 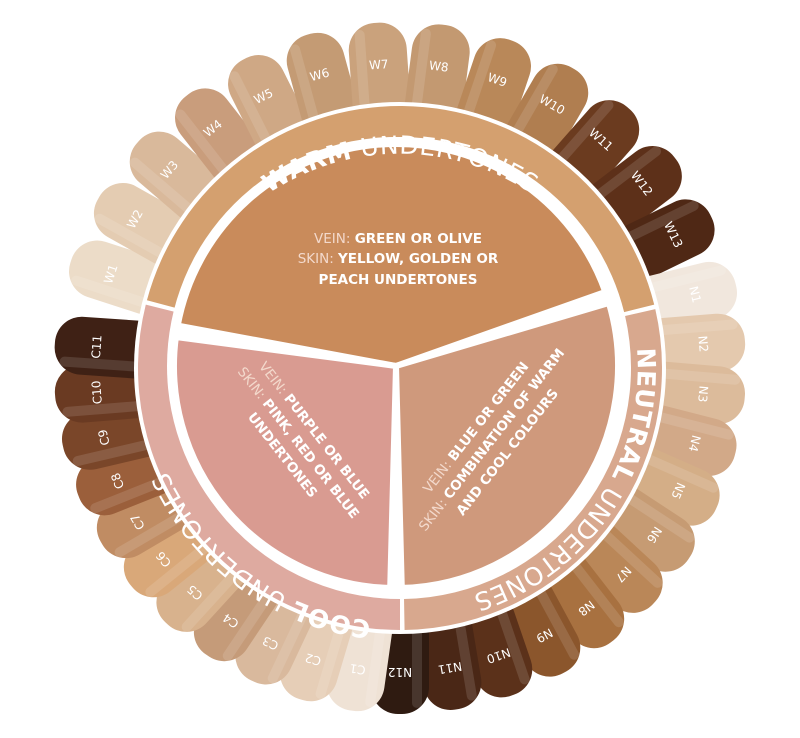 I want to click on svg-text: SKIN: YELLOW, GOLDEN OR, so click(x=398, y=259).